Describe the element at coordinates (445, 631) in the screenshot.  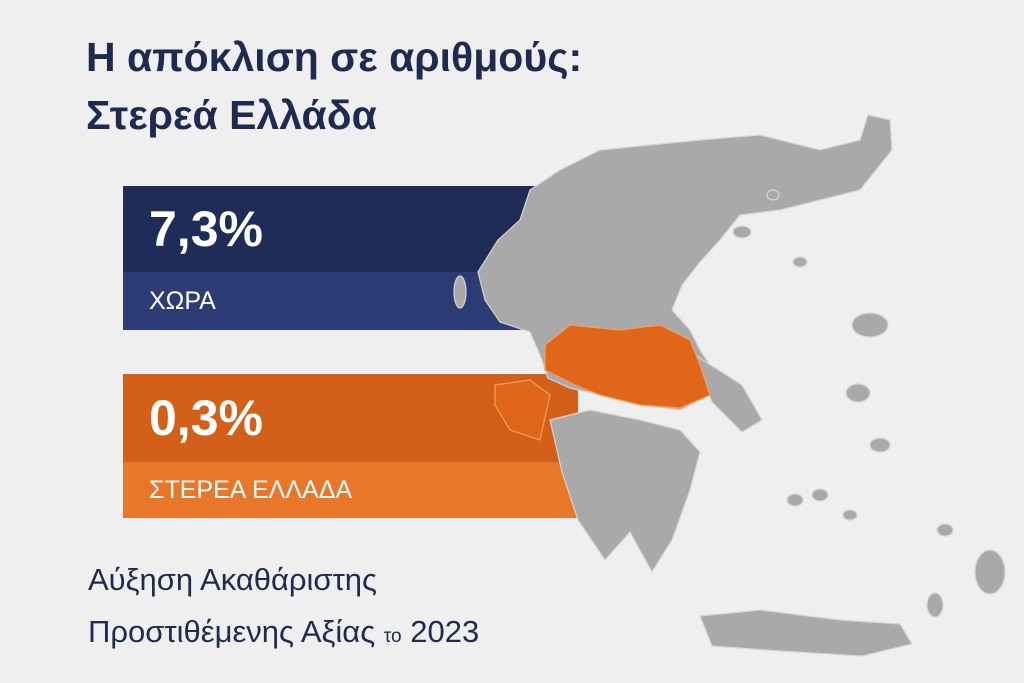
I see `footer-year: 2023` at that location.